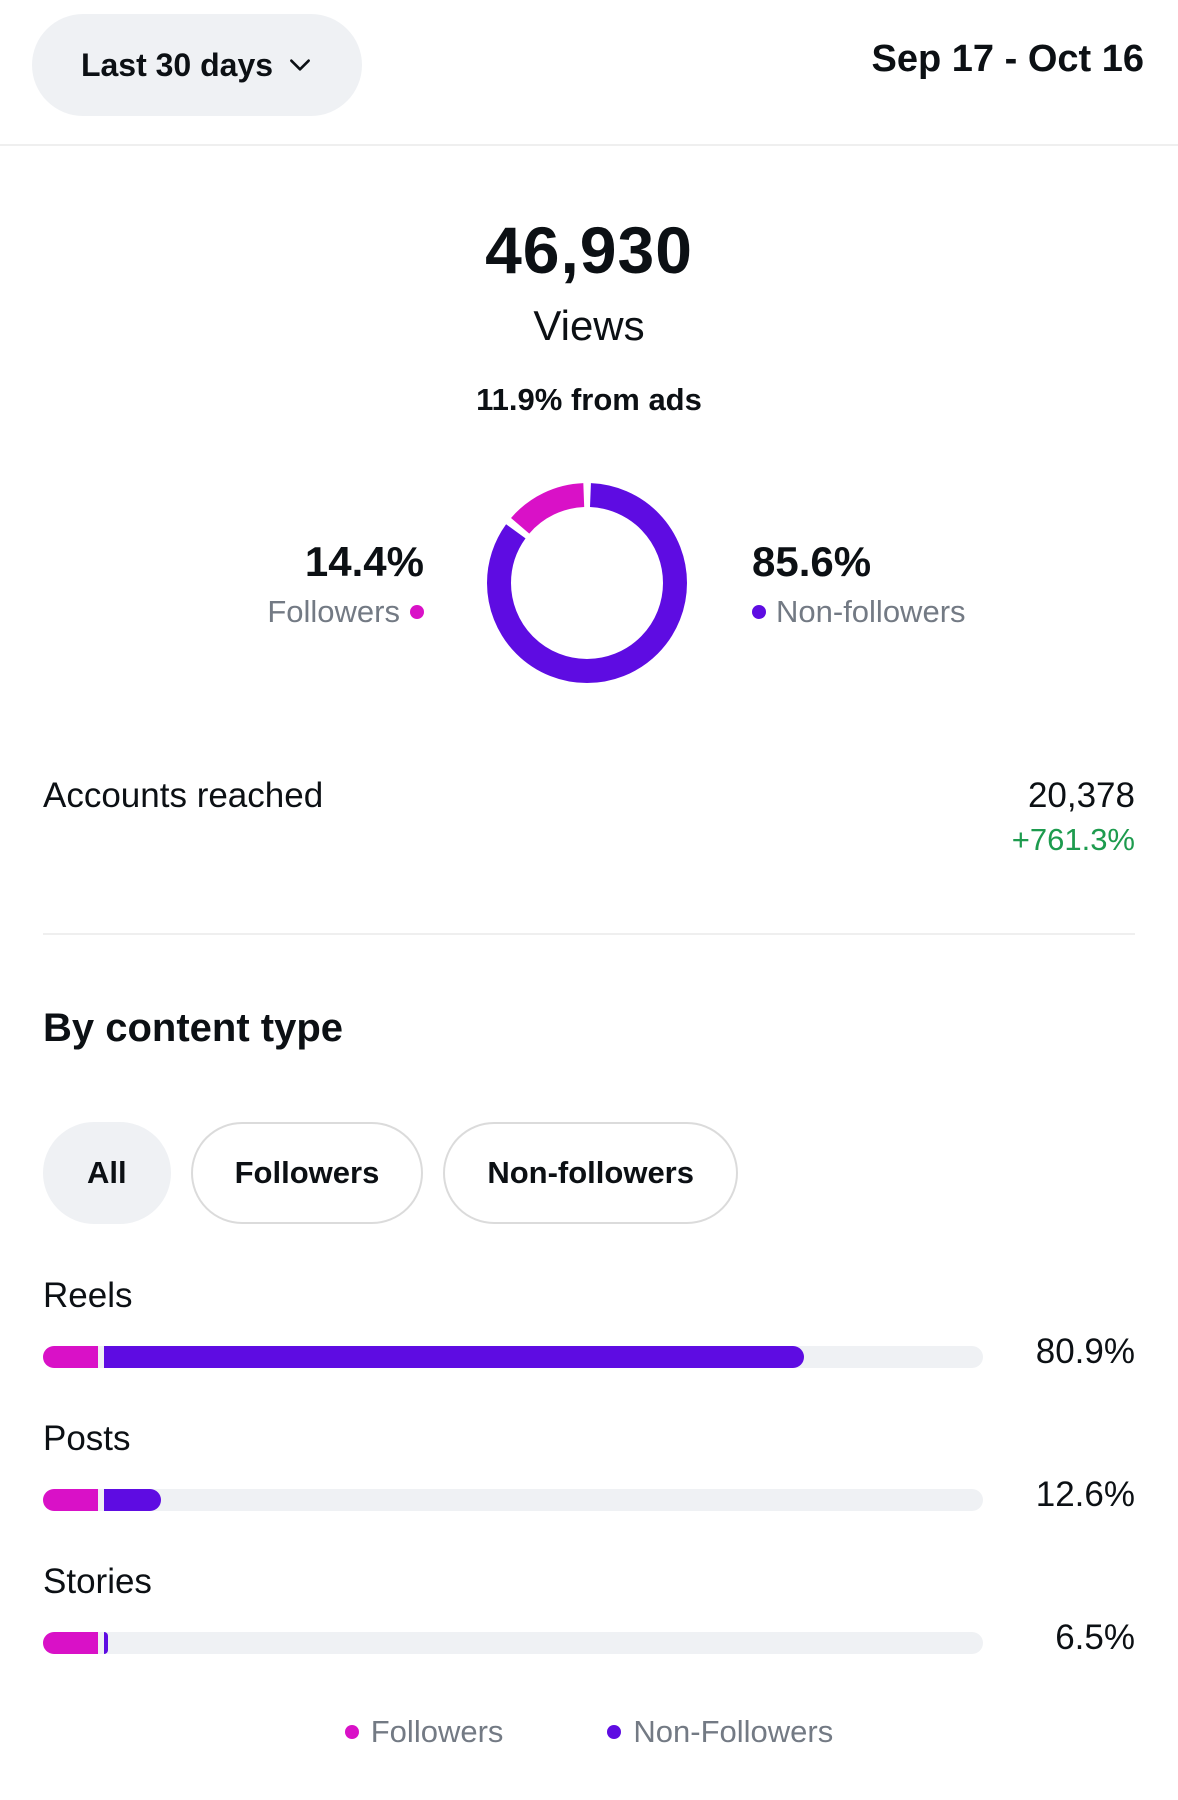 Image resolution: width=1178 pixels, height=1800 pixels. I want to click on audience-filter-chips: All Followers Non-followers, so click(390, 1173).